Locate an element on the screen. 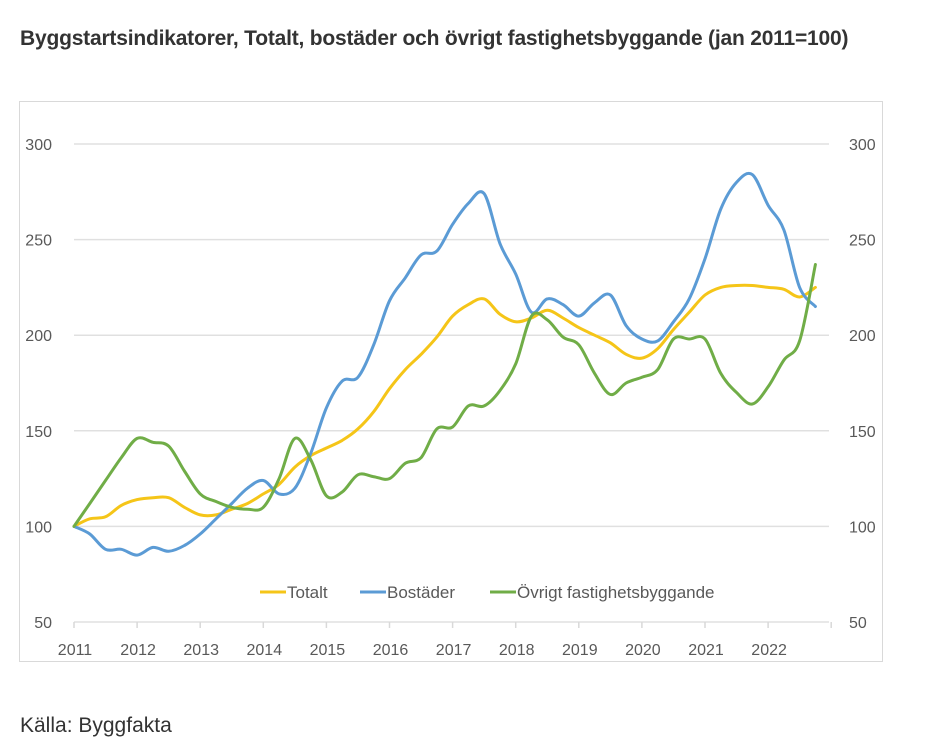  x-tick-label: 2018 is located at coordinates (517, 650).